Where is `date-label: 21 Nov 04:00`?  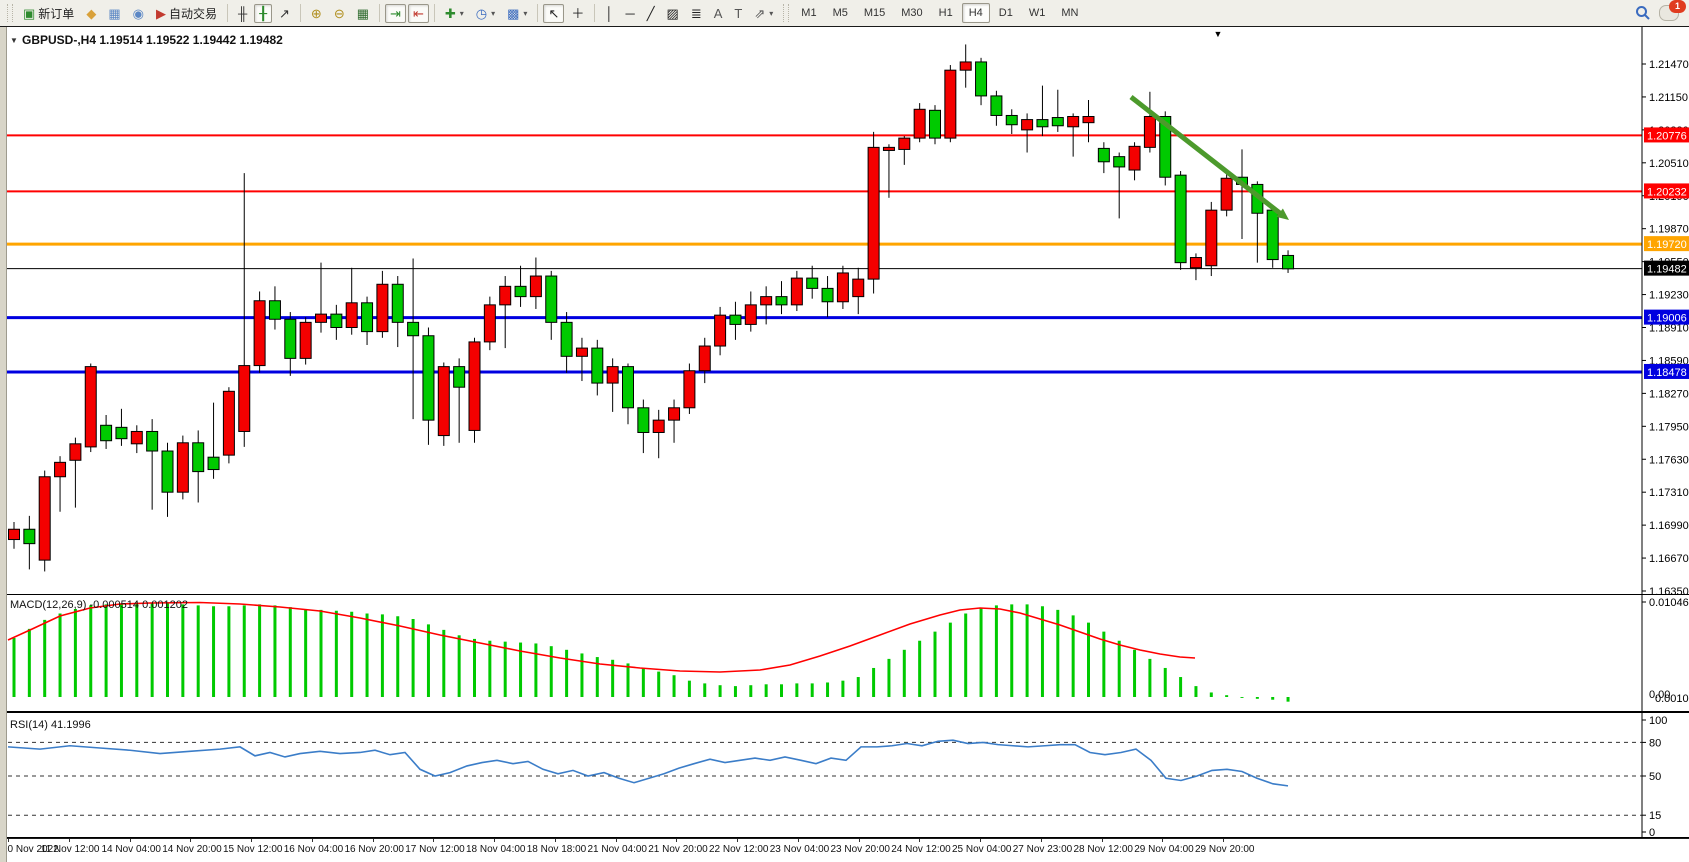 date-label: 21 Nov 04:00 is located at coordinates (617, 849).